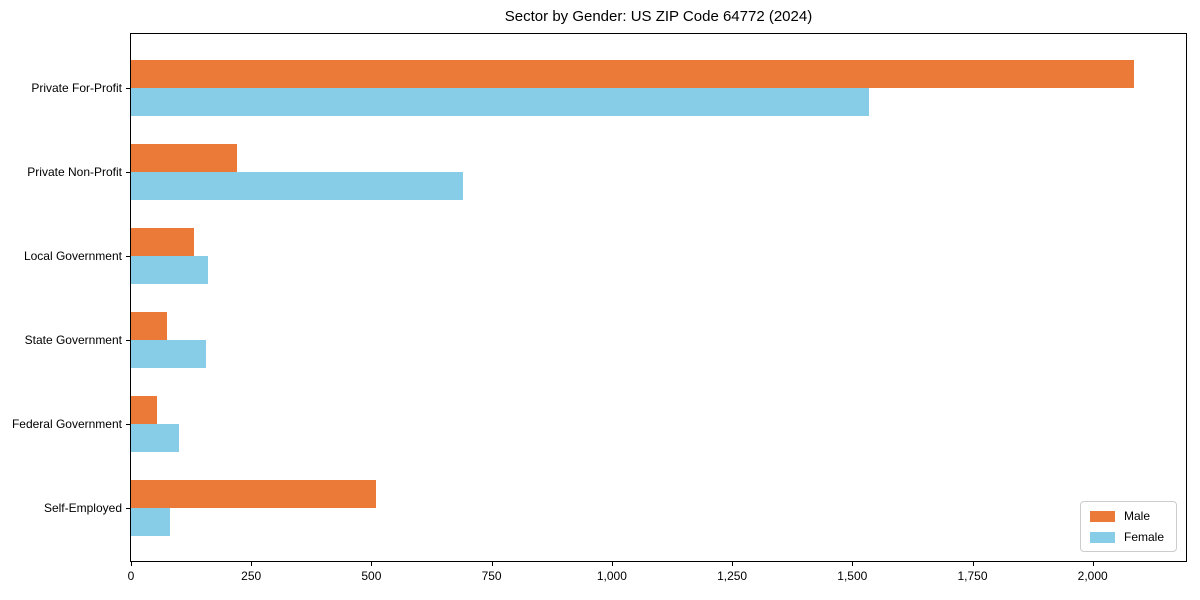 This screenshot has height=600, width=1200. What do you see at coordinates (72, 256) in the screenshot?
I see `y-axis-label: Local Government` at bounding box center [72, 256].